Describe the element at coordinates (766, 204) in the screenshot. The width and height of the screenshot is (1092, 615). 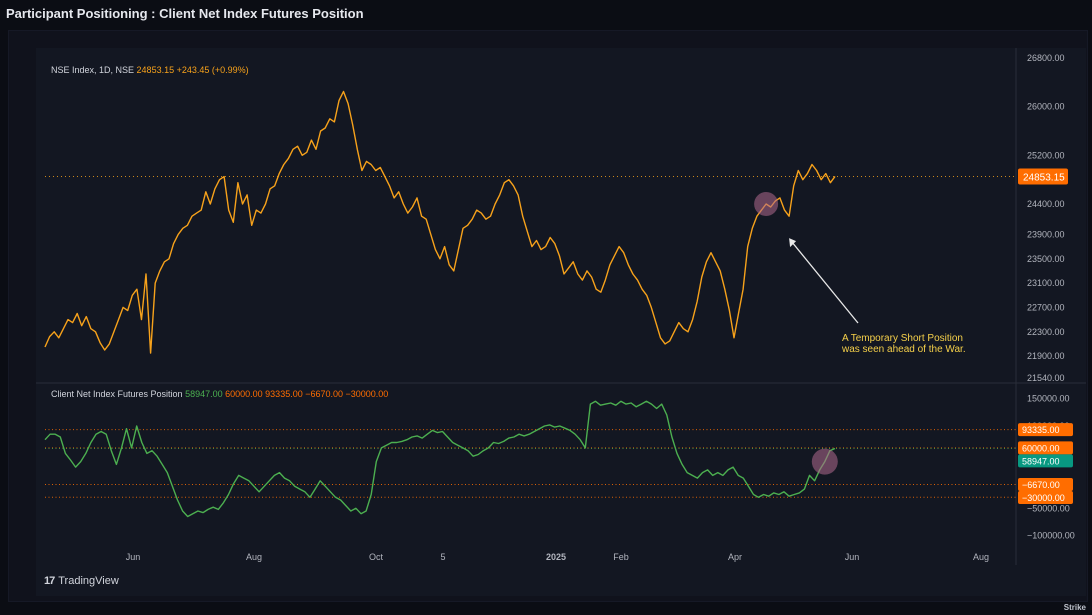
I see `highlight-circle-price` at that location.